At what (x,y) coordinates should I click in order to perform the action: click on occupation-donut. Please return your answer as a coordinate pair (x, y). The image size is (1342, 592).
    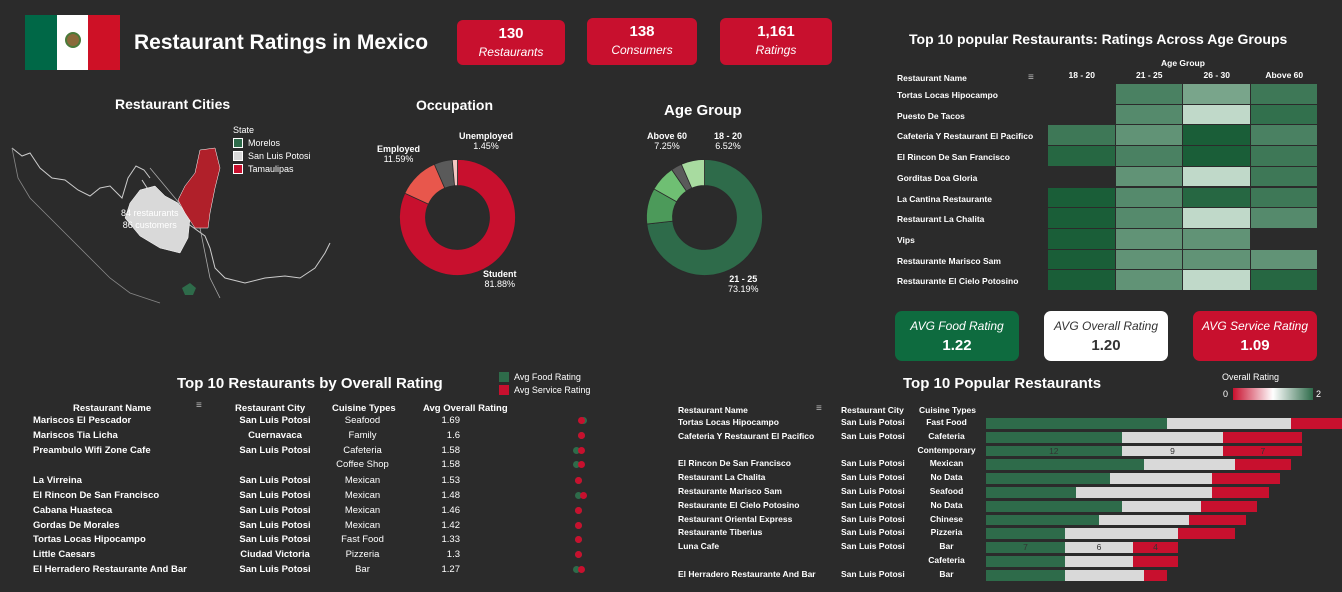
    Looking at the image, I should click on (457, 217).